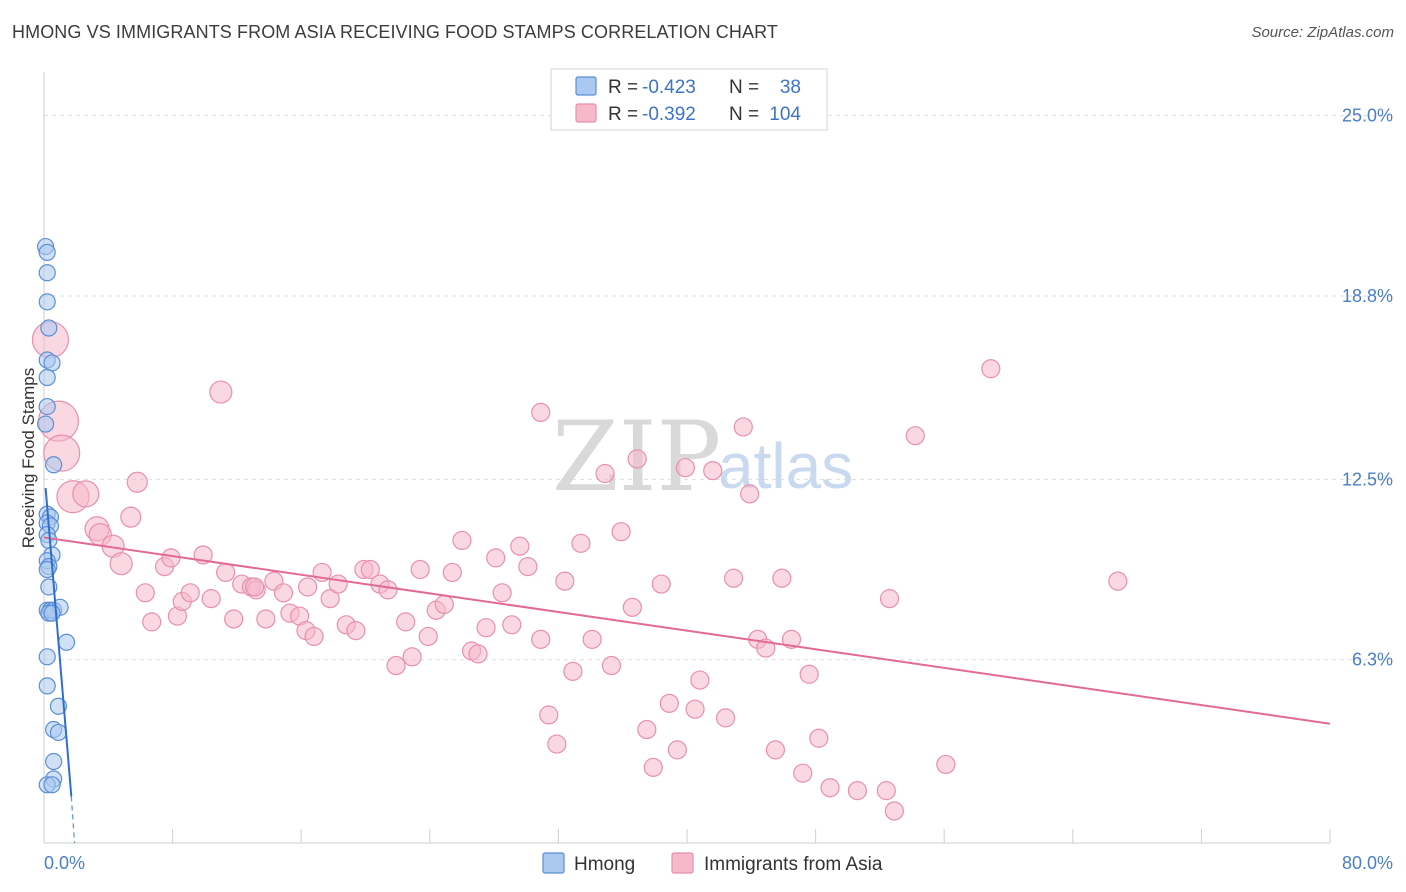  What do you see at coordinates (669, 87) in the screenshot?
I see `legend-r-value-hmong: -0.423` at bounding box center [669, 87].